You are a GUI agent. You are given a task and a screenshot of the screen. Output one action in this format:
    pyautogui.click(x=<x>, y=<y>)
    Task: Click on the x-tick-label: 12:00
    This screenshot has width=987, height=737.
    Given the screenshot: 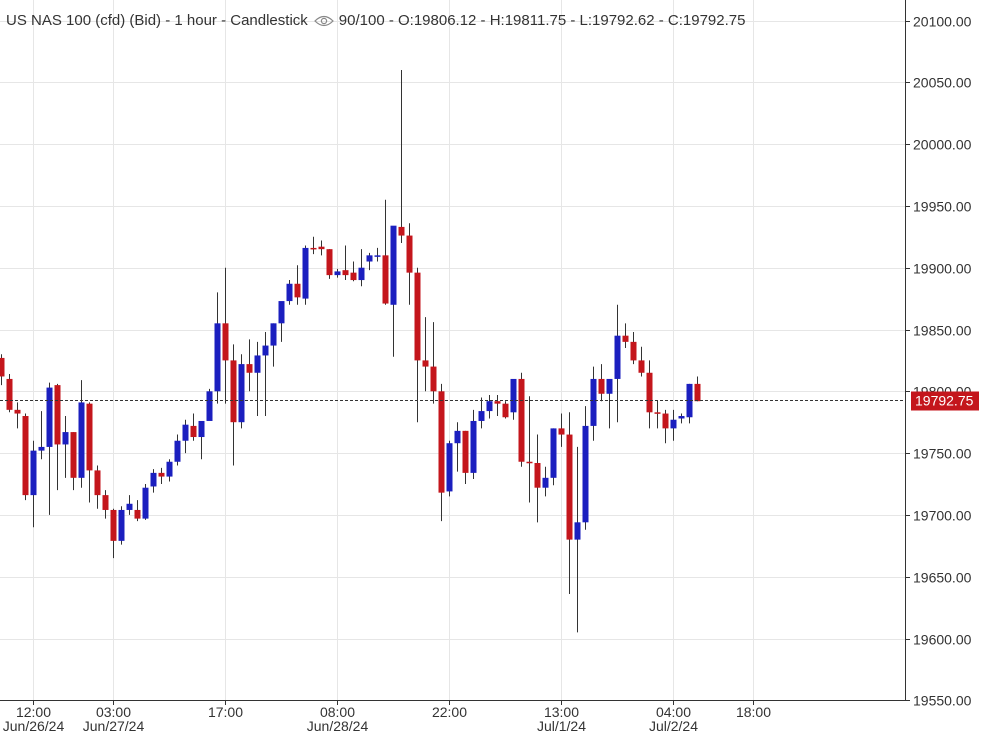 What is the action you would take?
    pyautogui.click(x=33, y=712)
    